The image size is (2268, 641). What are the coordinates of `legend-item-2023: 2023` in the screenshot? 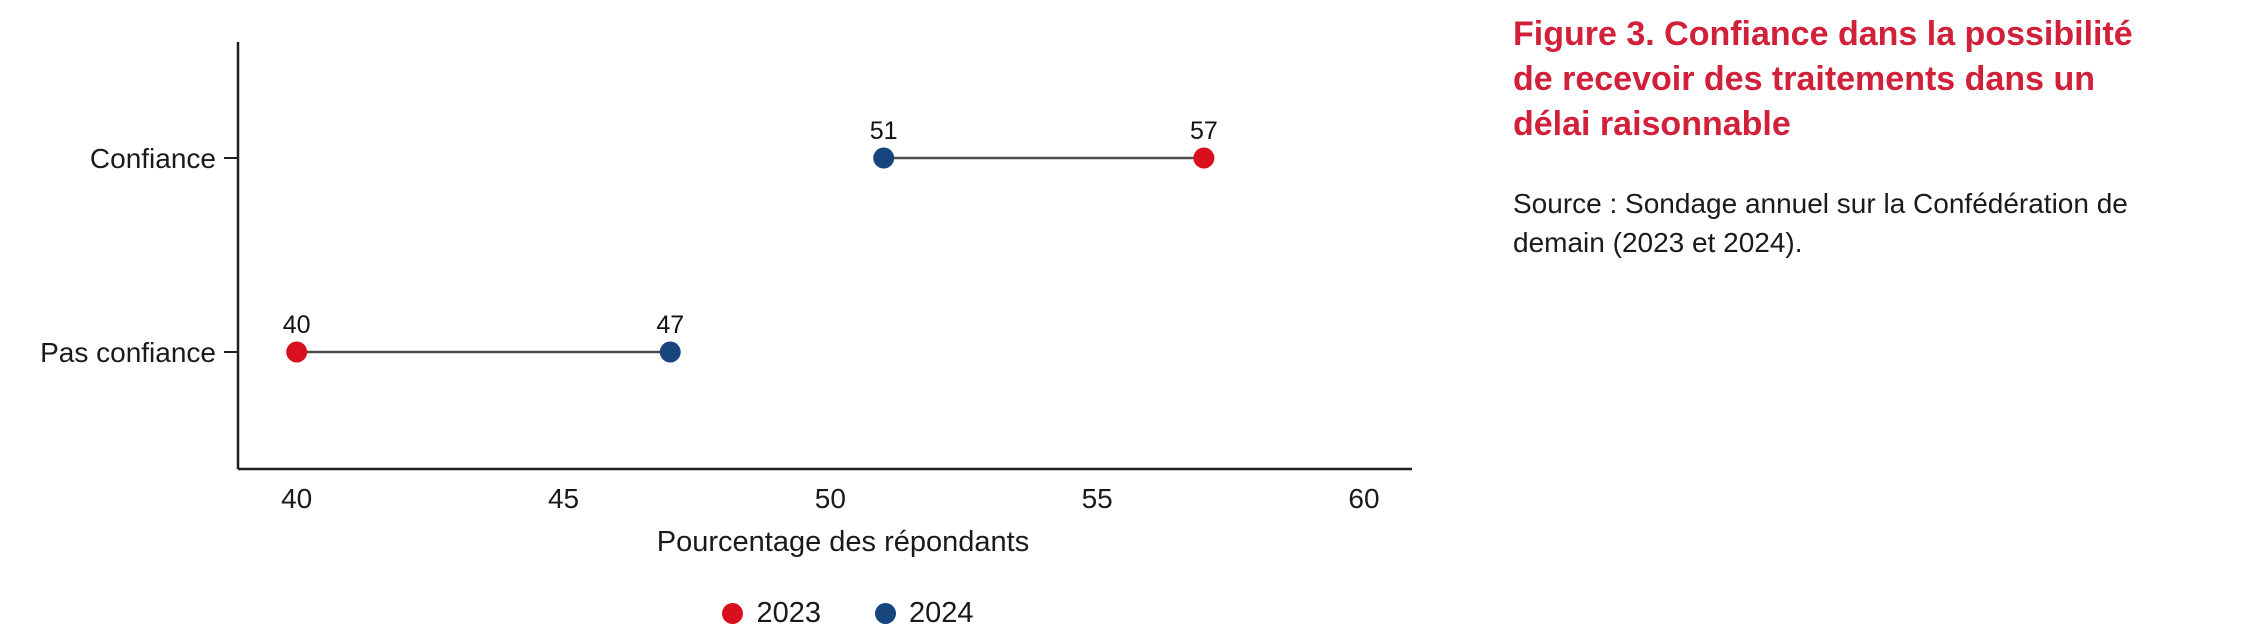 It's located at (771, 613).